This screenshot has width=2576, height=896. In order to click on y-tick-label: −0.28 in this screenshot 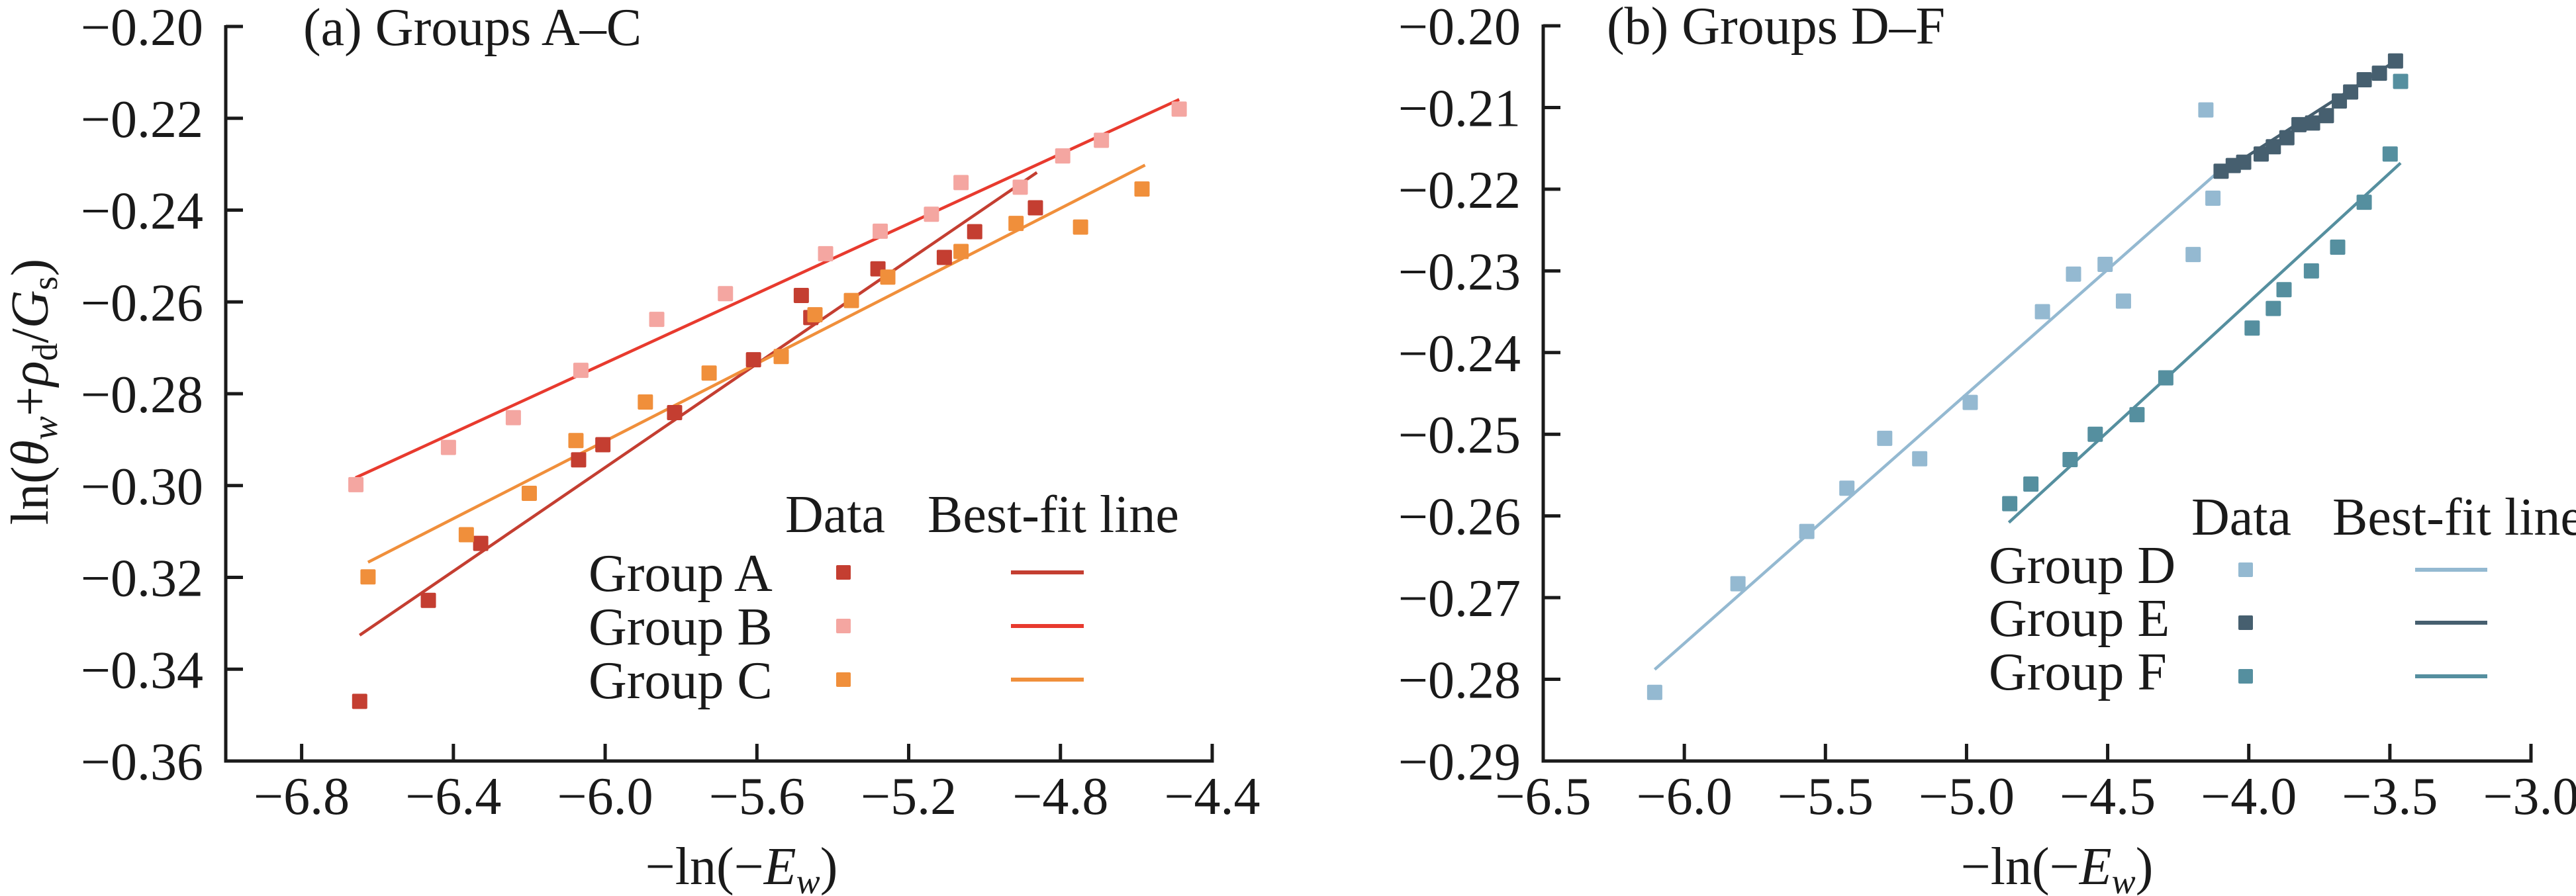, I will do `click(1459, 681)`.